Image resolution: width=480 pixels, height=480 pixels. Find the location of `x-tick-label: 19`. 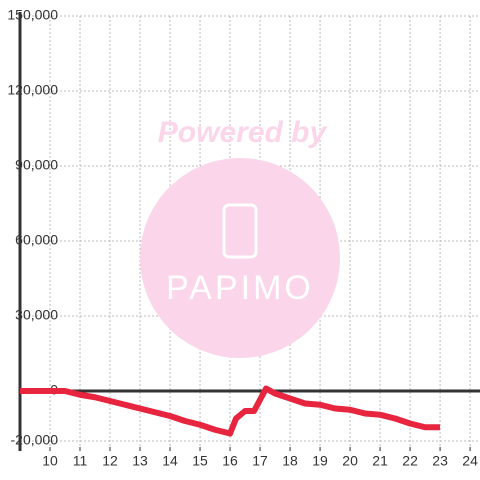

x-tick-label: 19 is located at coordinates (320, 461).